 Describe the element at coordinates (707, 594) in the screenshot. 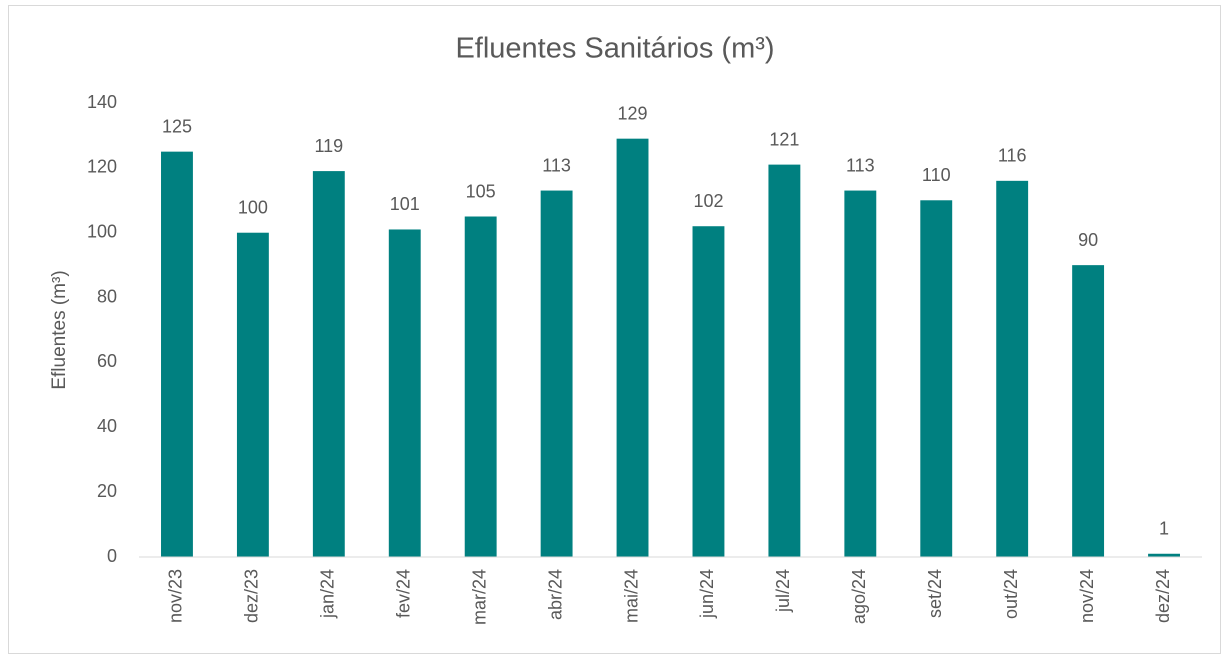

I see `x-tick-label: jun/24` at that location.